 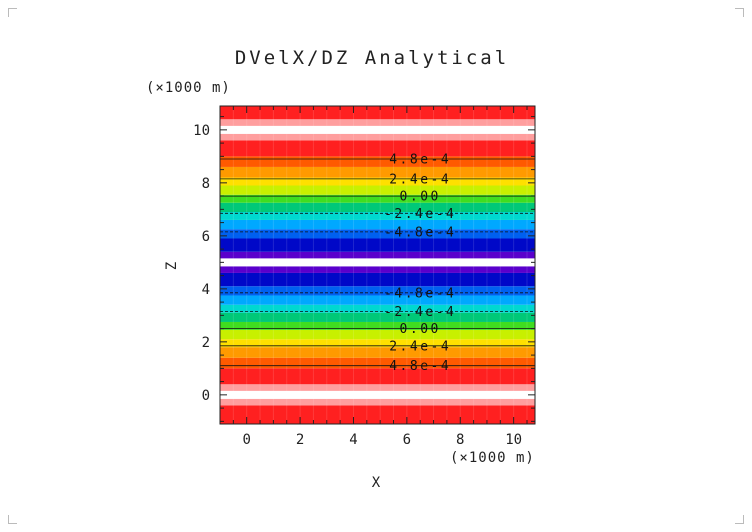 I want to click on x-tick-label: 4, so click(x=353, y=440).